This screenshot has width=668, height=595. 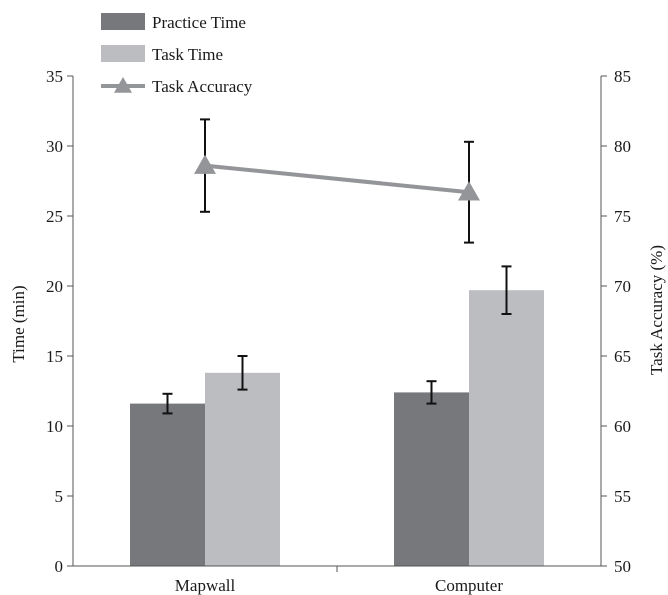 What do you see at coordinates (60, 321) in the screenshot?
I see `left-axis: 0 5 10 15 20 25 30 35` at bounding box center [60, 321].